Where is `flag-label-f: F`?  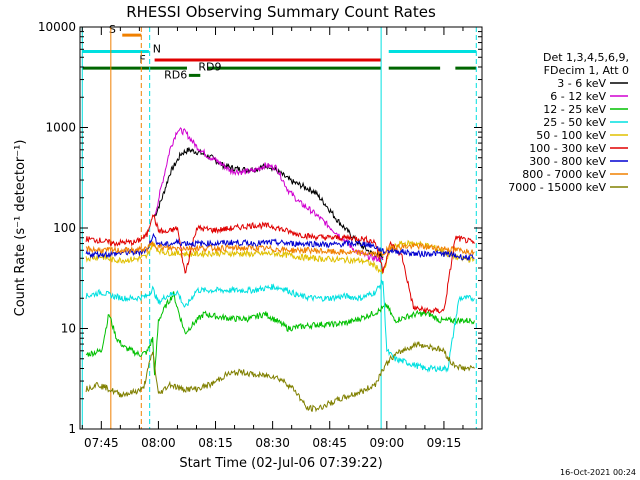
flag-label-f: F is located at coordinates (142, 59).